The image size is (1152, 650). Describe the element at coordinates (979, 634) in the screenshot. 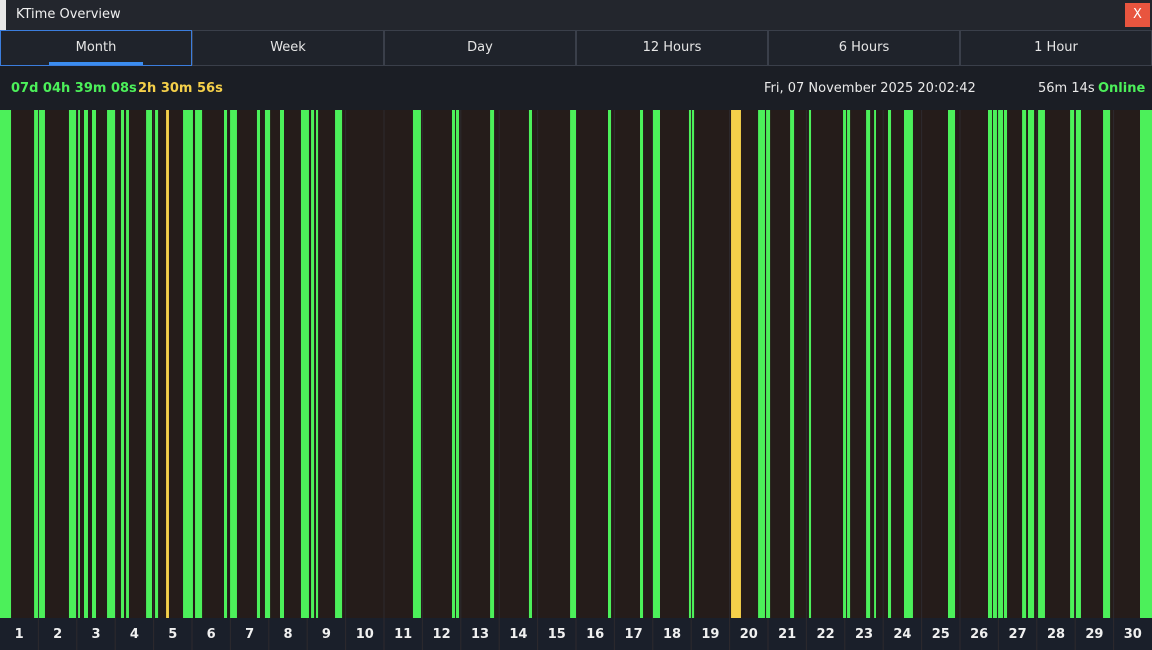

I see `day-label: 26` at that location.